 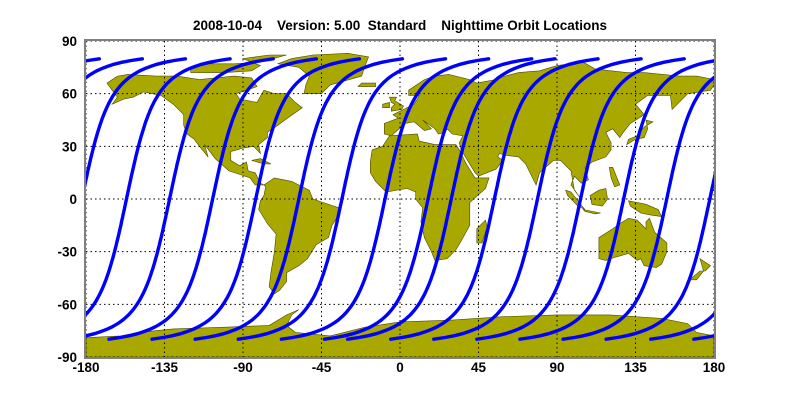 I want to click on land-iceland, so click(x=366, y=84).